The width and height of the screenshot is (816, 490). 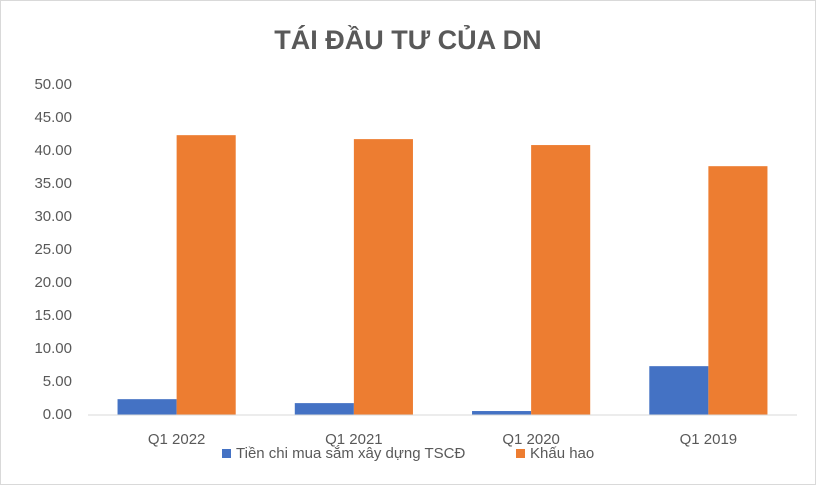 What do you see at coordinates (531, 439) in the screenshot?
I see `x-tick-label: Q1 2020` at bounding box center [531, 439].